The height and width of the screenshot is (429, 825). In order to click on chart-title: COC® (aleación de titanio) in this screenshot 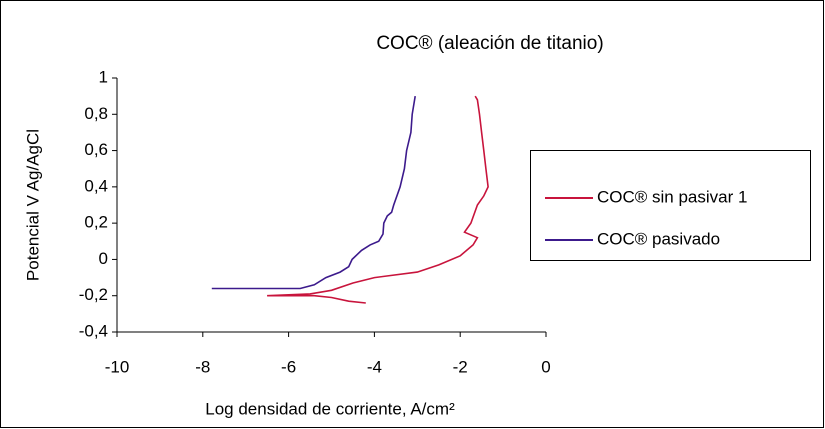, I will do `click(489, 43)`.